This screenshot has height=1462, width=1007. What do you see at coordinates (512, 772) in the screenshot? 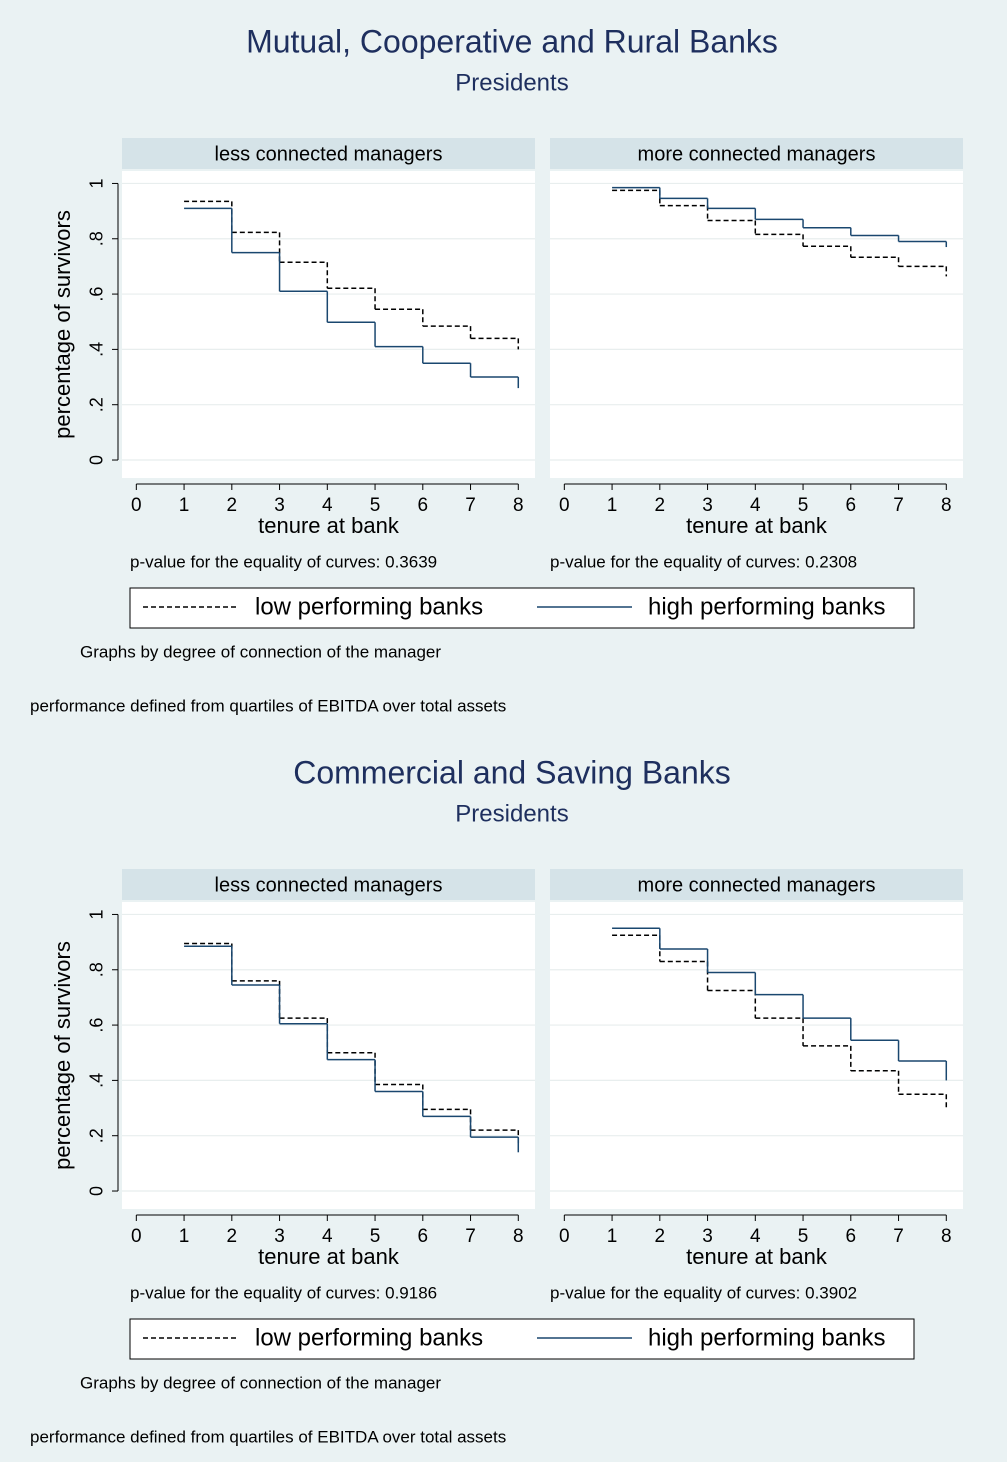
I see `figure-title: Commercial and Saving Banks` at bounding box center [512, 772].